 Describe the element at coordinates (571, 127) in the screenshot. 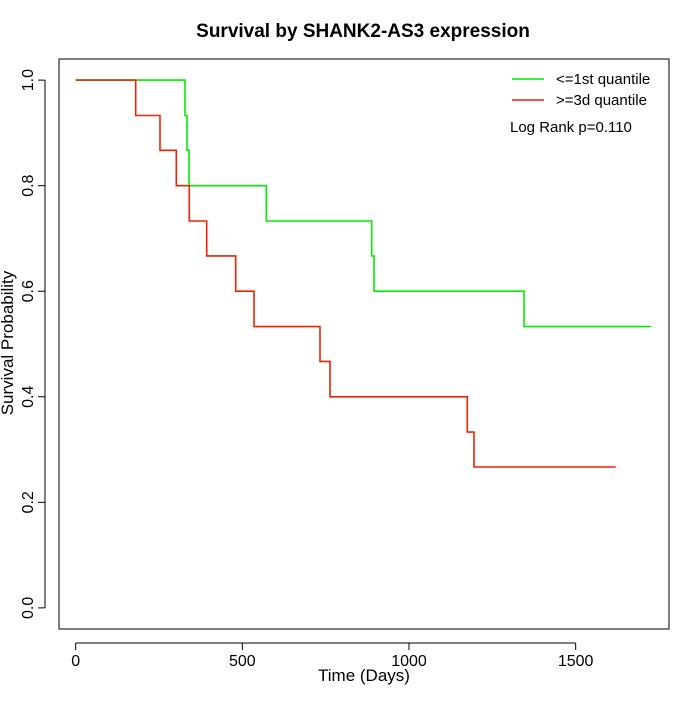

I see `log-rank-annotation: Log Rank p=0.110` at that location.